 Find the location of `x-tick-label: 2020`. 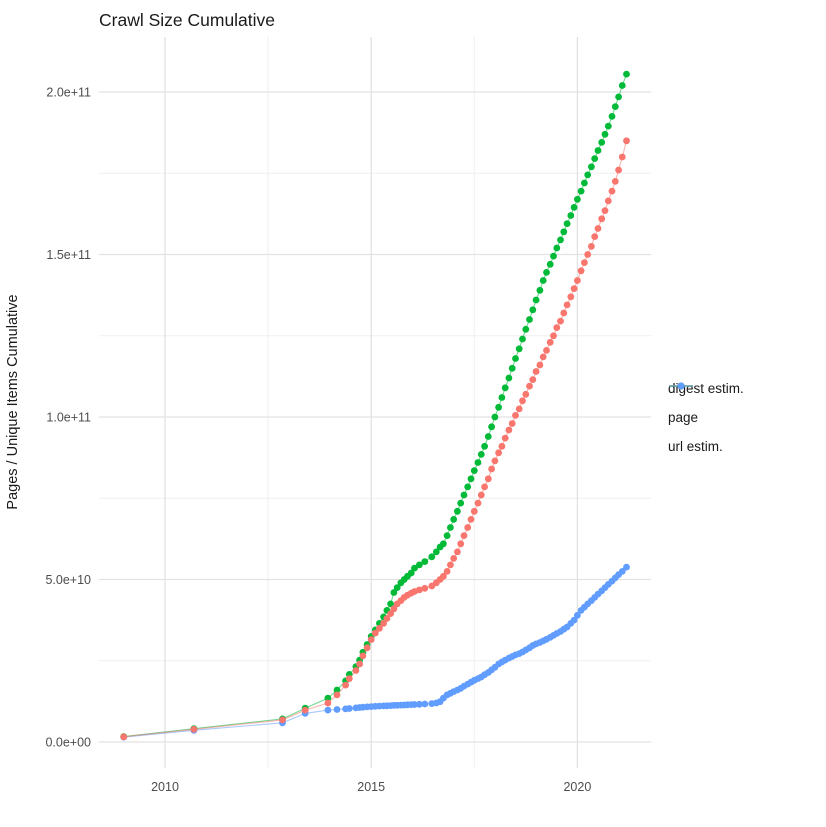

x-tick-label: 2020 is located at coordinates (577, 787).